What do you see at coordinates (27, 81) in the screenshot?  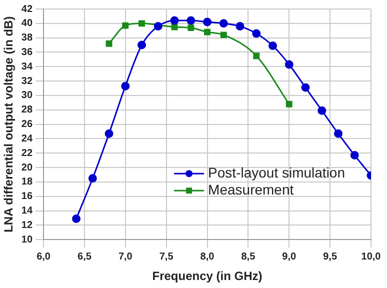 I see `y-tick-label: 32` at bounding box center [27, 81].